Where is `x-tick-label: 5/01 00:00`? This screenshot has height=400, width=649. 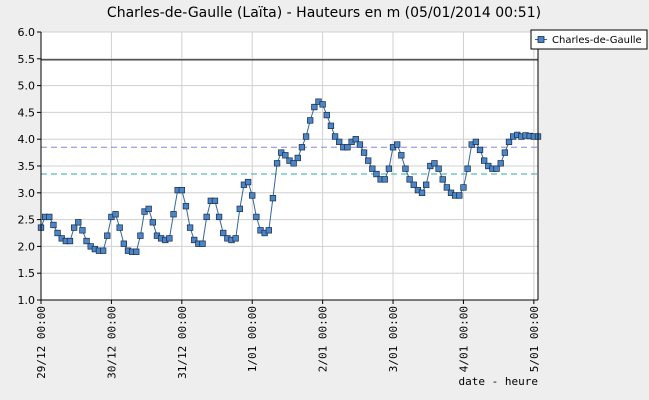
x-tick-label: 5/01 00:00 is located at coordinates (534, 339).